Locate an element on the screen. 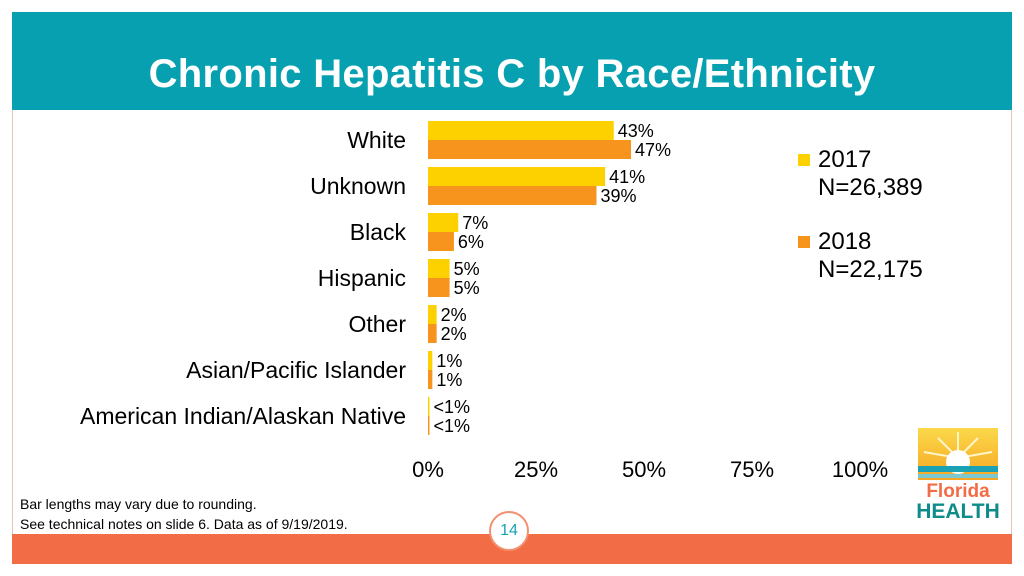  data-label-2017: <1% is located at coordinates (452, 407).